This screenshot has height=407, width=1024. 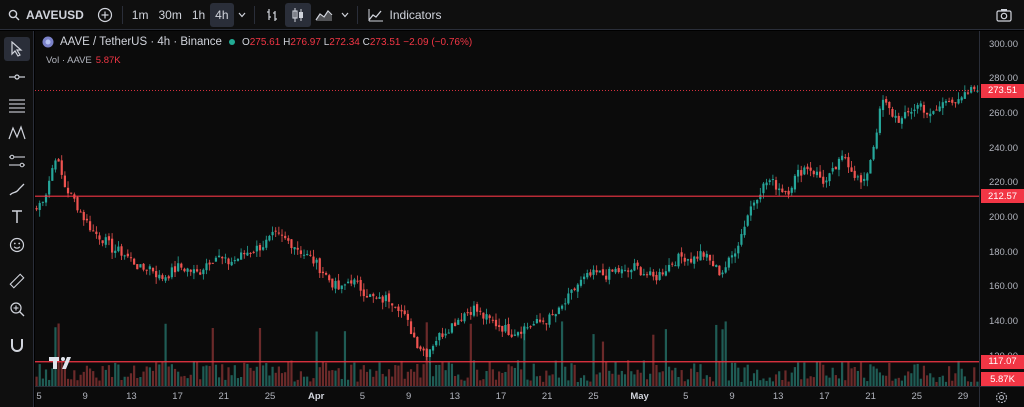 I want to click on time-tick: 17, so click(x=824, y=396).